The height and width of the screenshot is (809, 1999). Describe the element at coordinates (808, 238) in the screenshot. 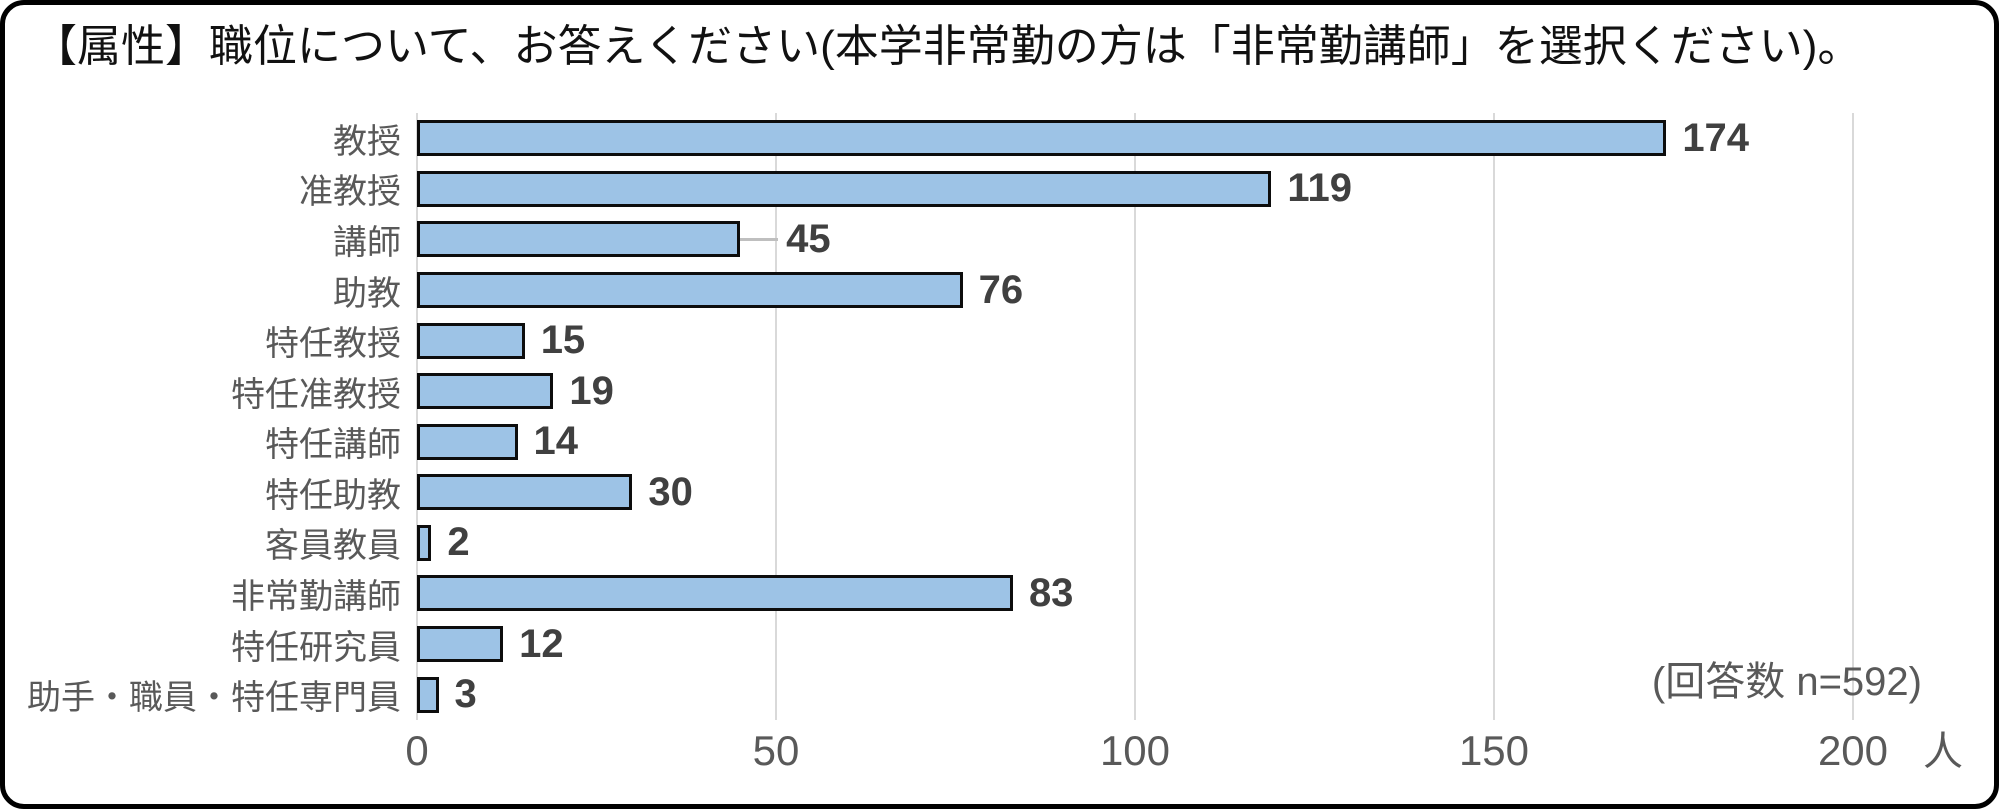

I see `value-label: 45` at that location.